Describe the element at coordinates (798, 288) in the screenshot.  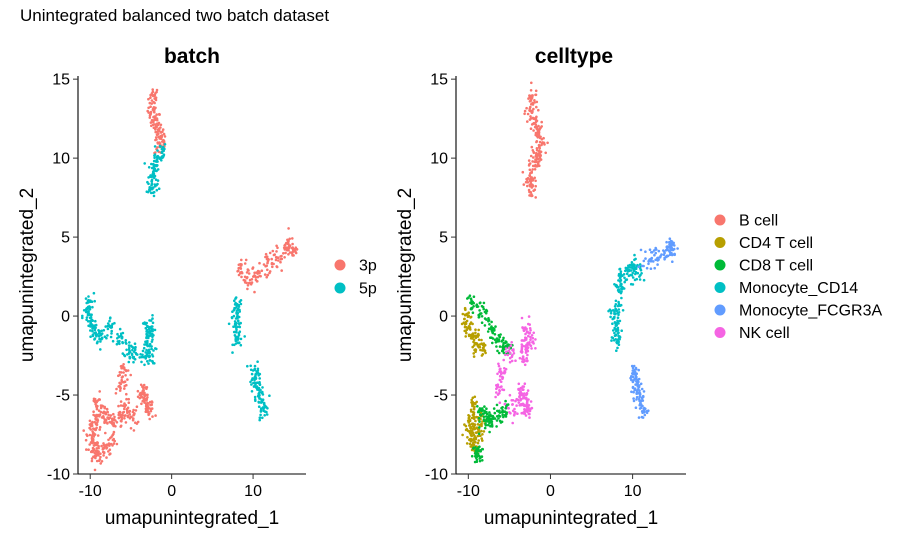
I see `legend-label: Monocyte_CD14` at that location.